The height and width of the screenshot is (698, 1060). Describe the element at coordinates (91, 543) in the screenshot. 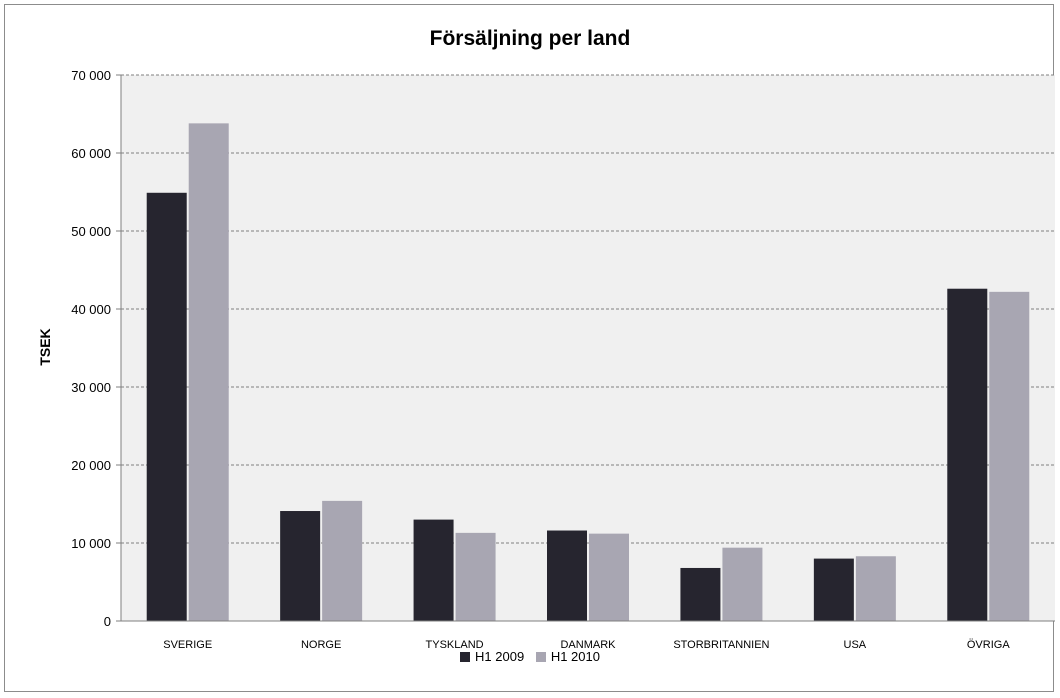

I see `y-tick-label: 10 000` at that location.